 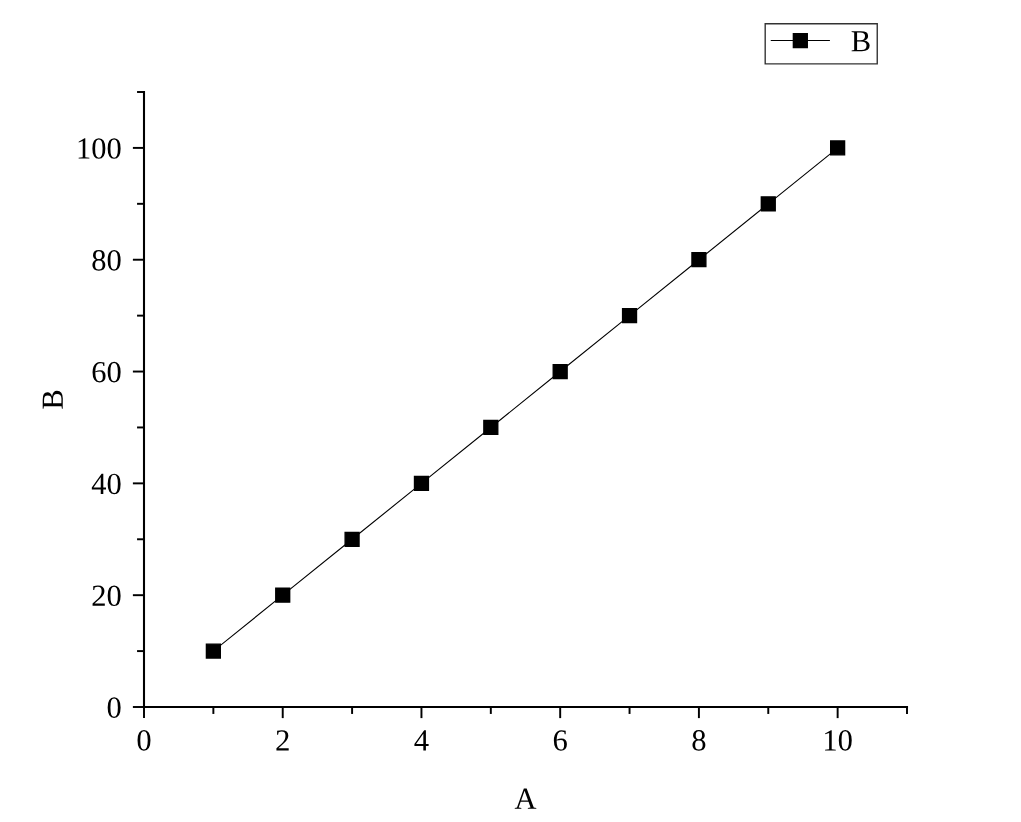 I want to click on y-tick-label: 20, so click(x=106, y=596).